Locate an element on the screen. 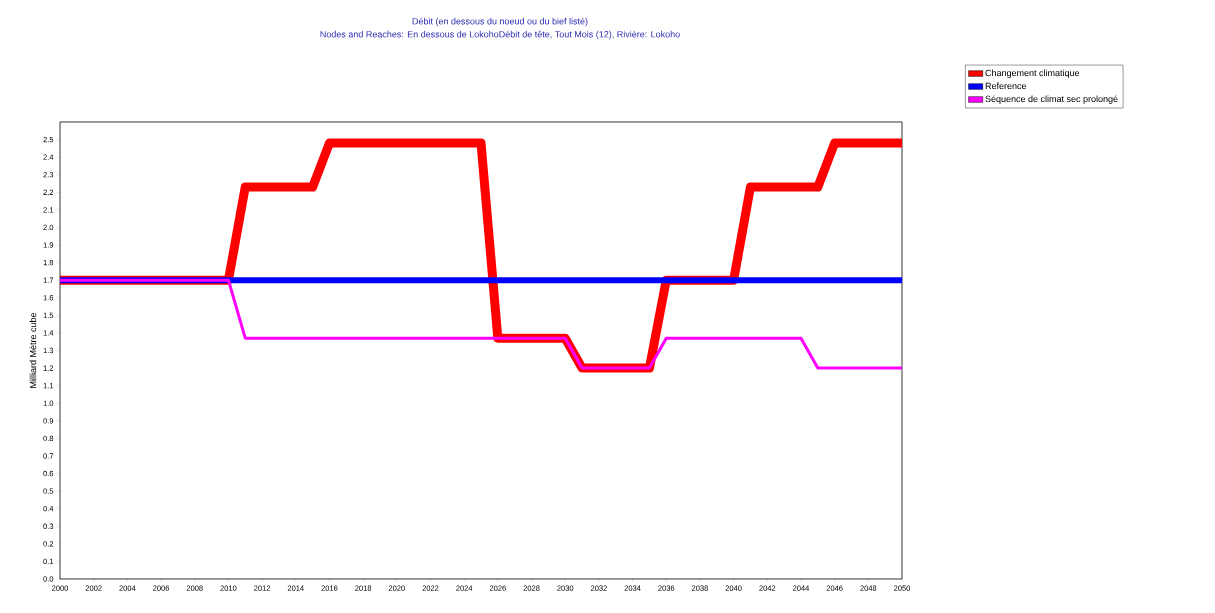  y-axis-title: Milliard Mètre cube is located at coordinates (33, 350).